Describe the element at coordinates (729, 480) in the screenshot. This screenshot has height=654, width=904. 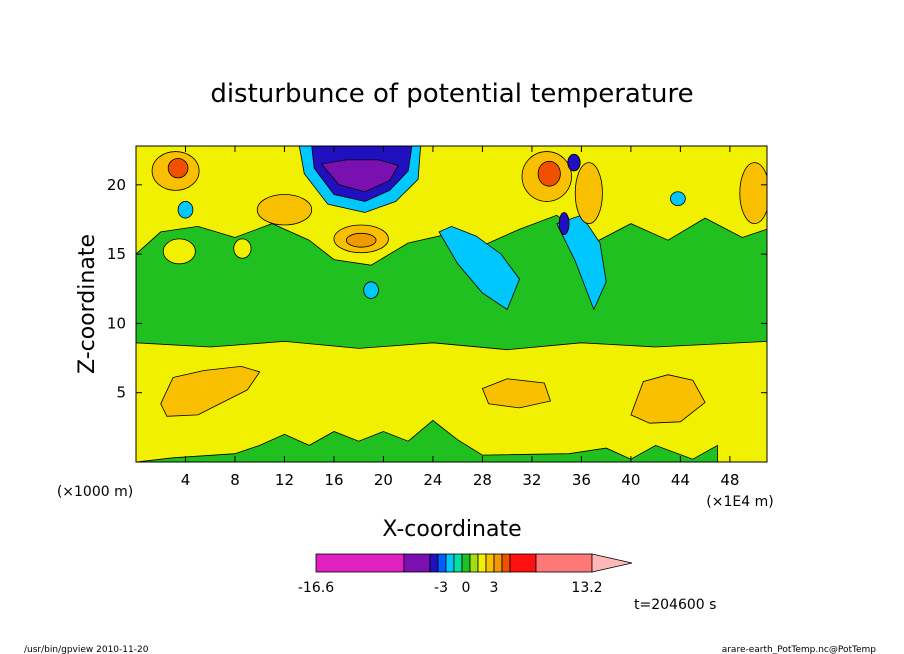
I see `x-tick-label: 48` at that location.